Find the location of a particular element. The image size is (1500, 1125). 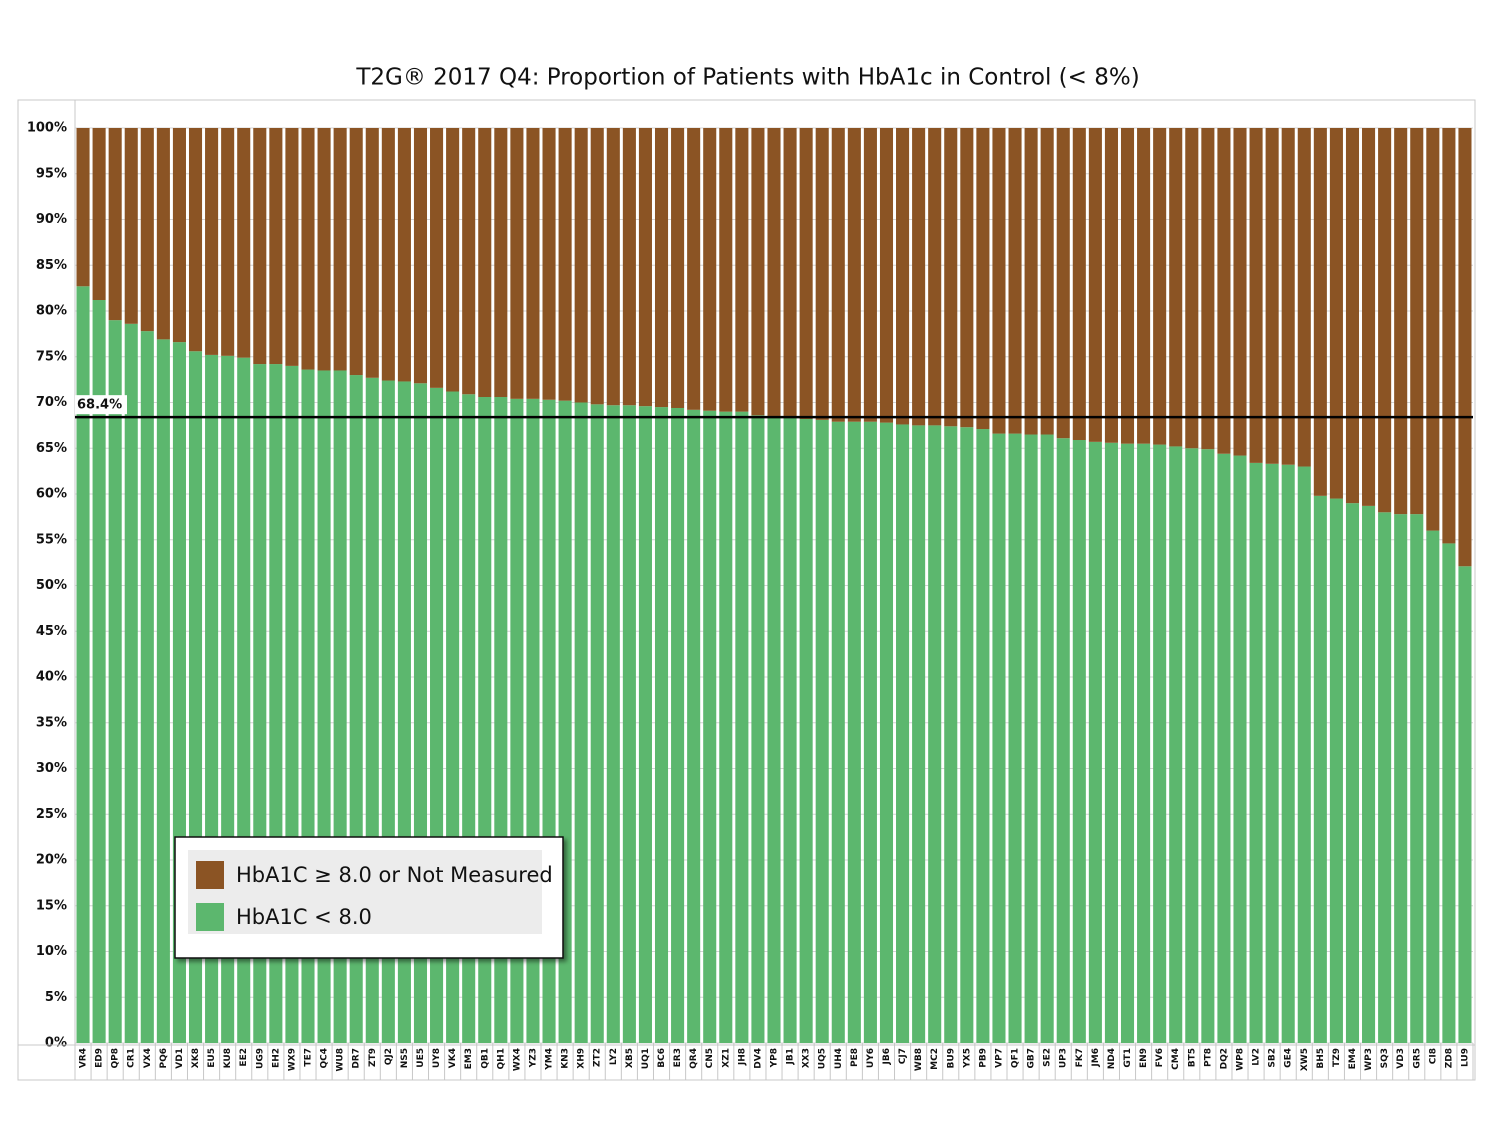

x-tick-label: WB8 is located at coordinates (919, 1059).